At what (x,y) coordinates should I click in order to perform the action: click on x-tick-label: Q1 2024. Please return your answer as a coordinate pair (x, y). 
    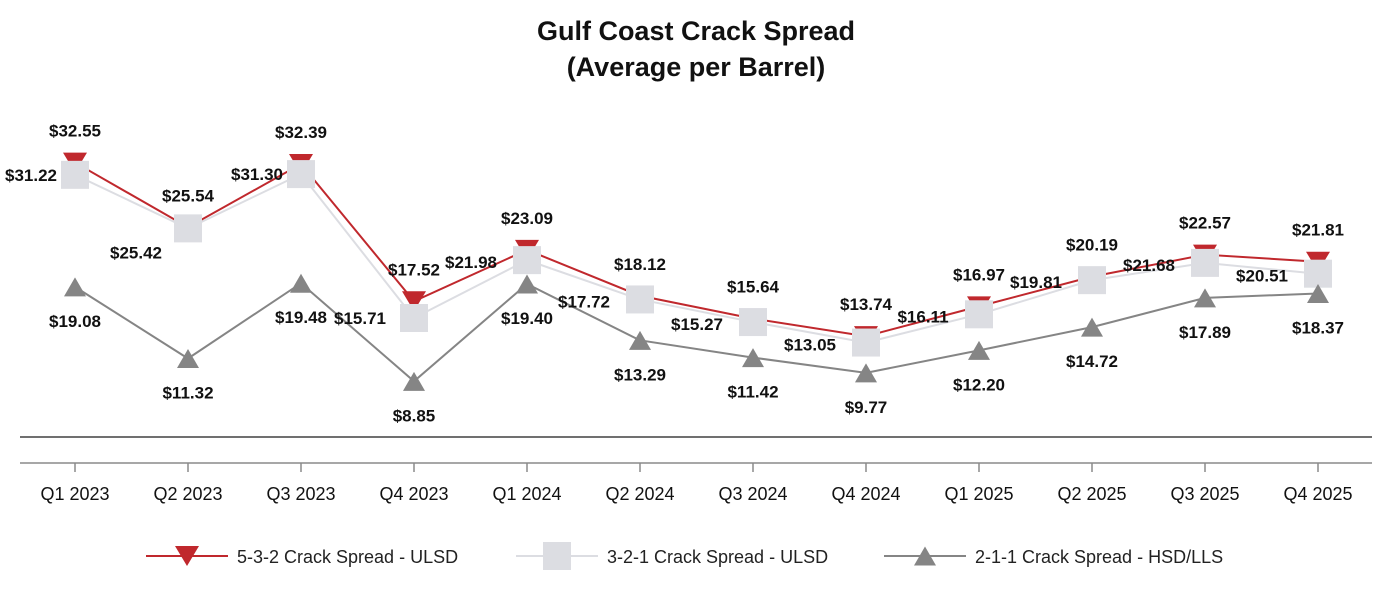
    Looking at the image, I should click on (526, 494).